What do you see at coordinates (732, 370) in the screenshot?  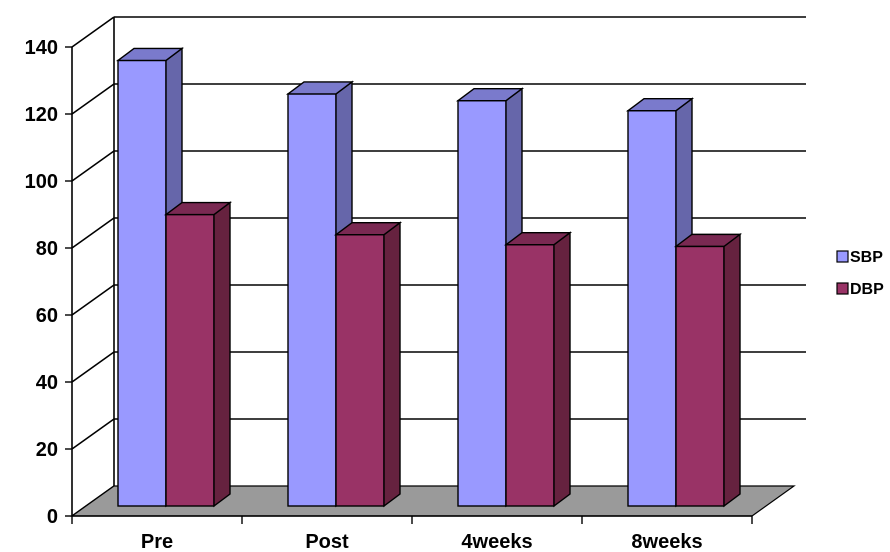 I see `bar-side-dbp-8weeks` at bounding box center [732, 370].